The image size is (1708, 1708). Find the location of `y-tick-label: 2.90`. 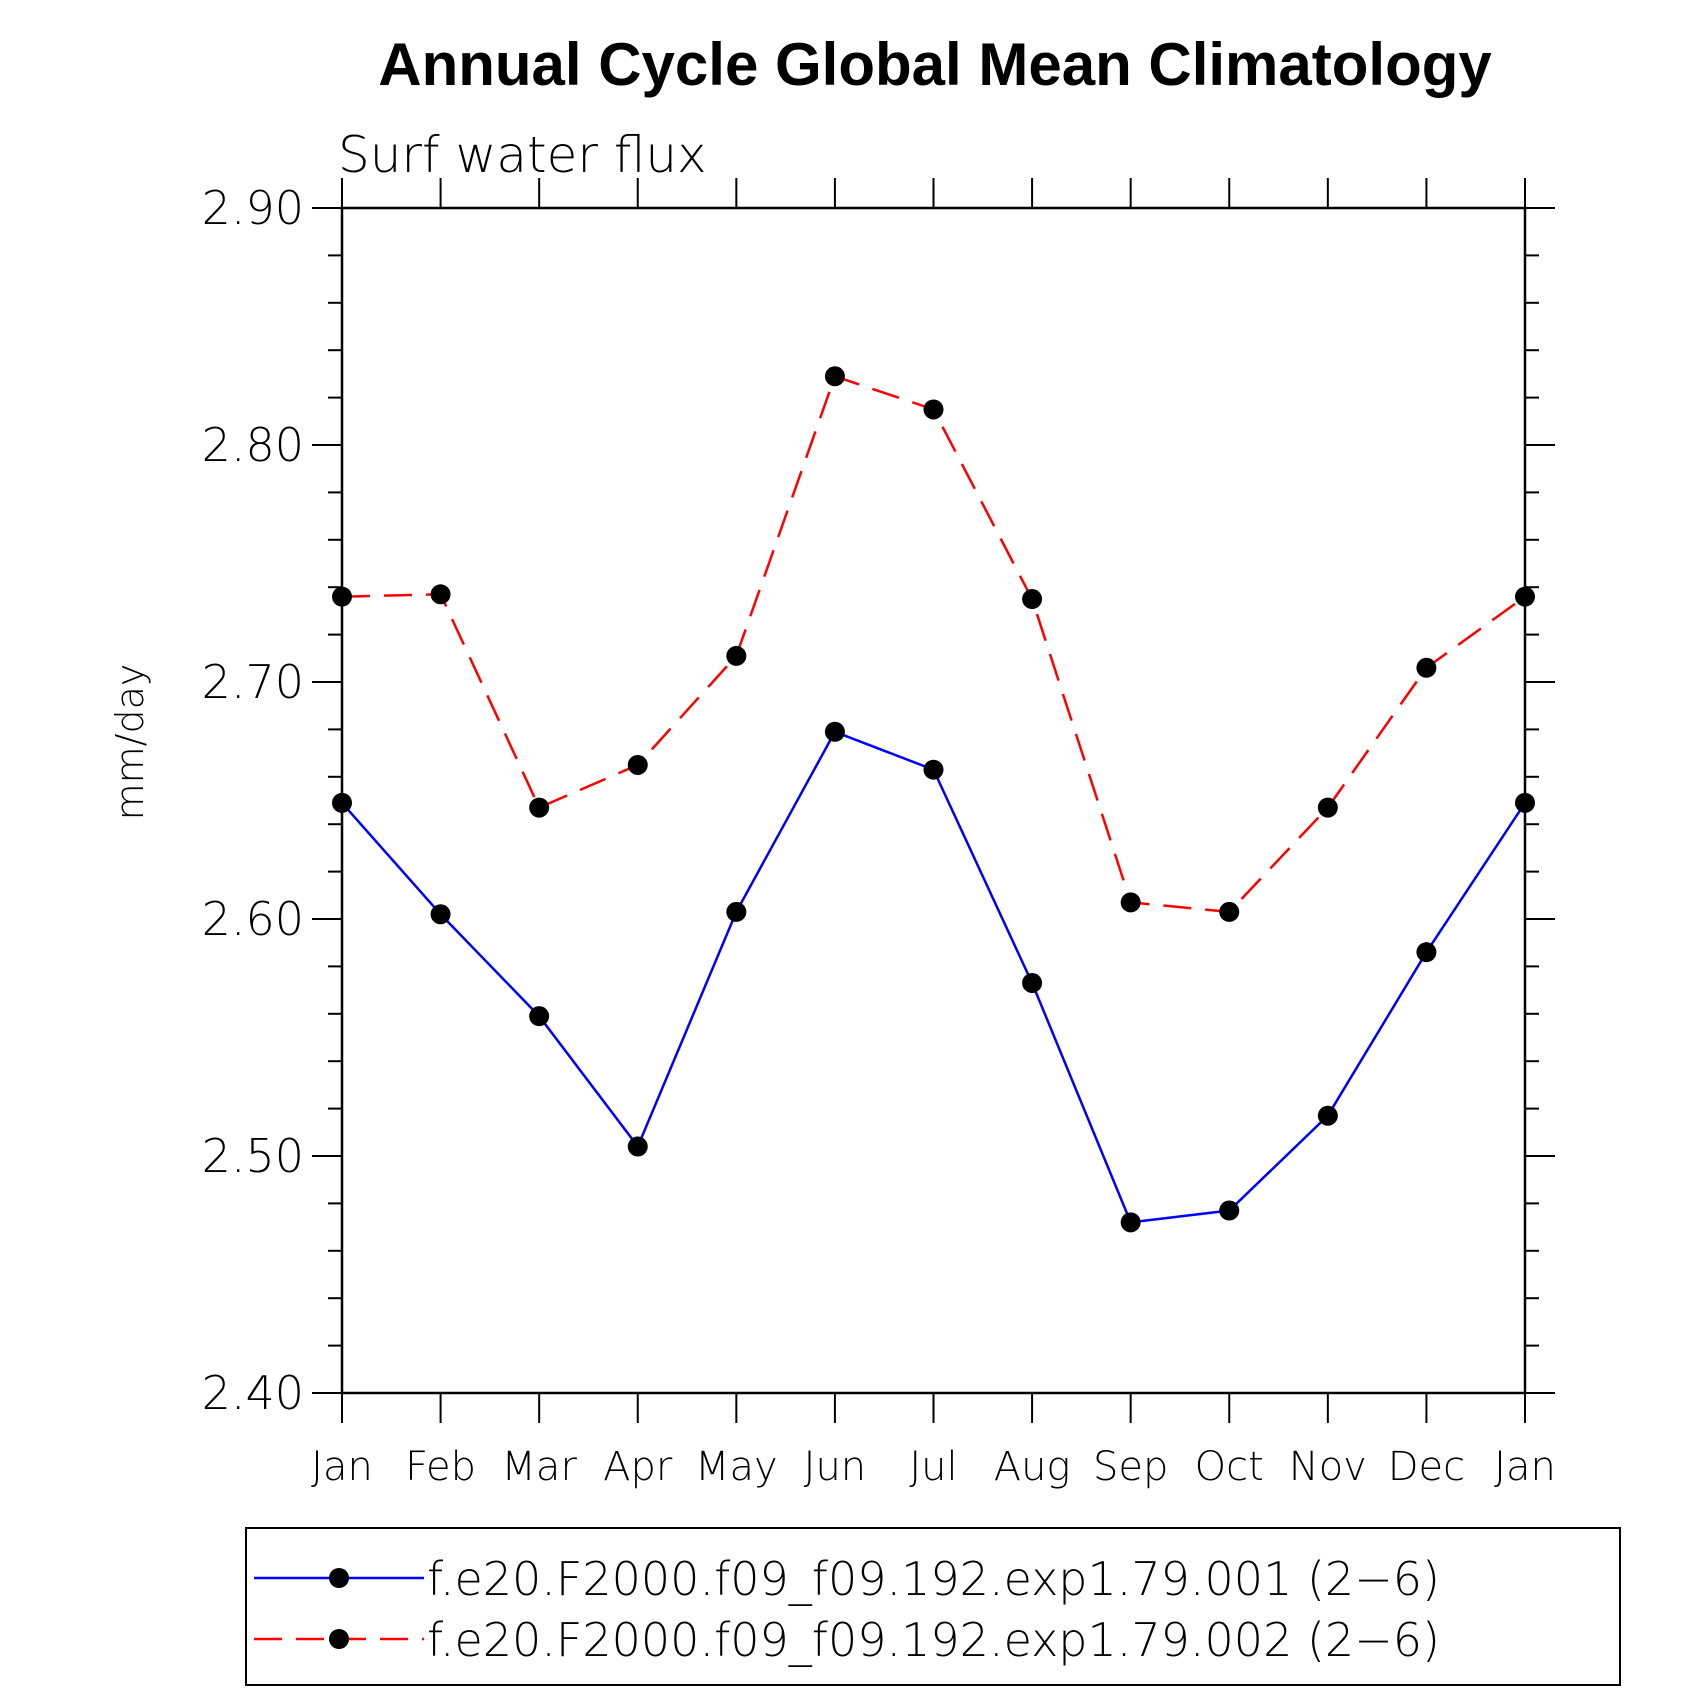

y-tick-label: 2.90 is located at coordinates (253, 208).